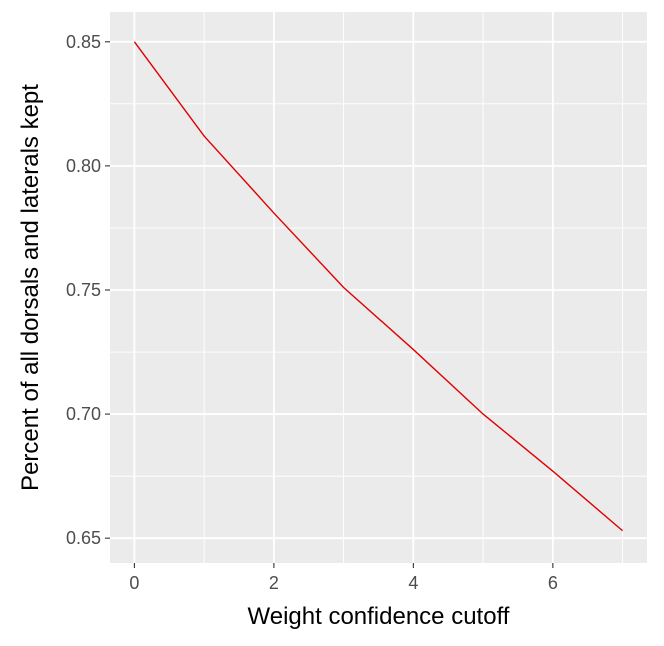  Describe the element at coordinates (379, 616) in the screenshot. I see `x-axis-title: Weight confidence cutoff` at that location.